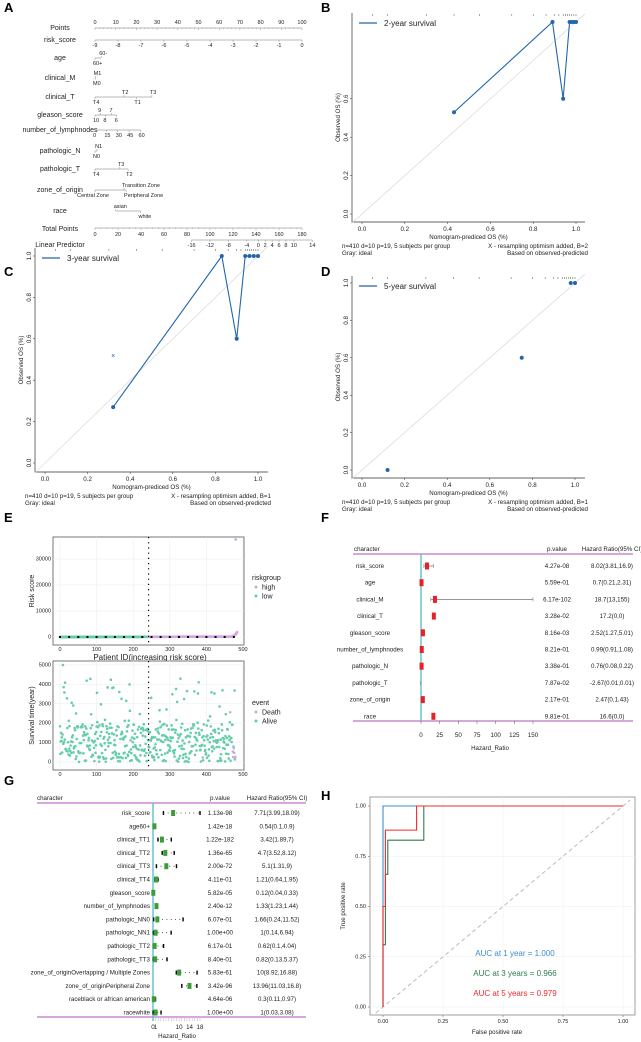 The width and height of the screenshot is (641, 1042). I want to click on row-label: pathologic_TT3, so click(128, 959).